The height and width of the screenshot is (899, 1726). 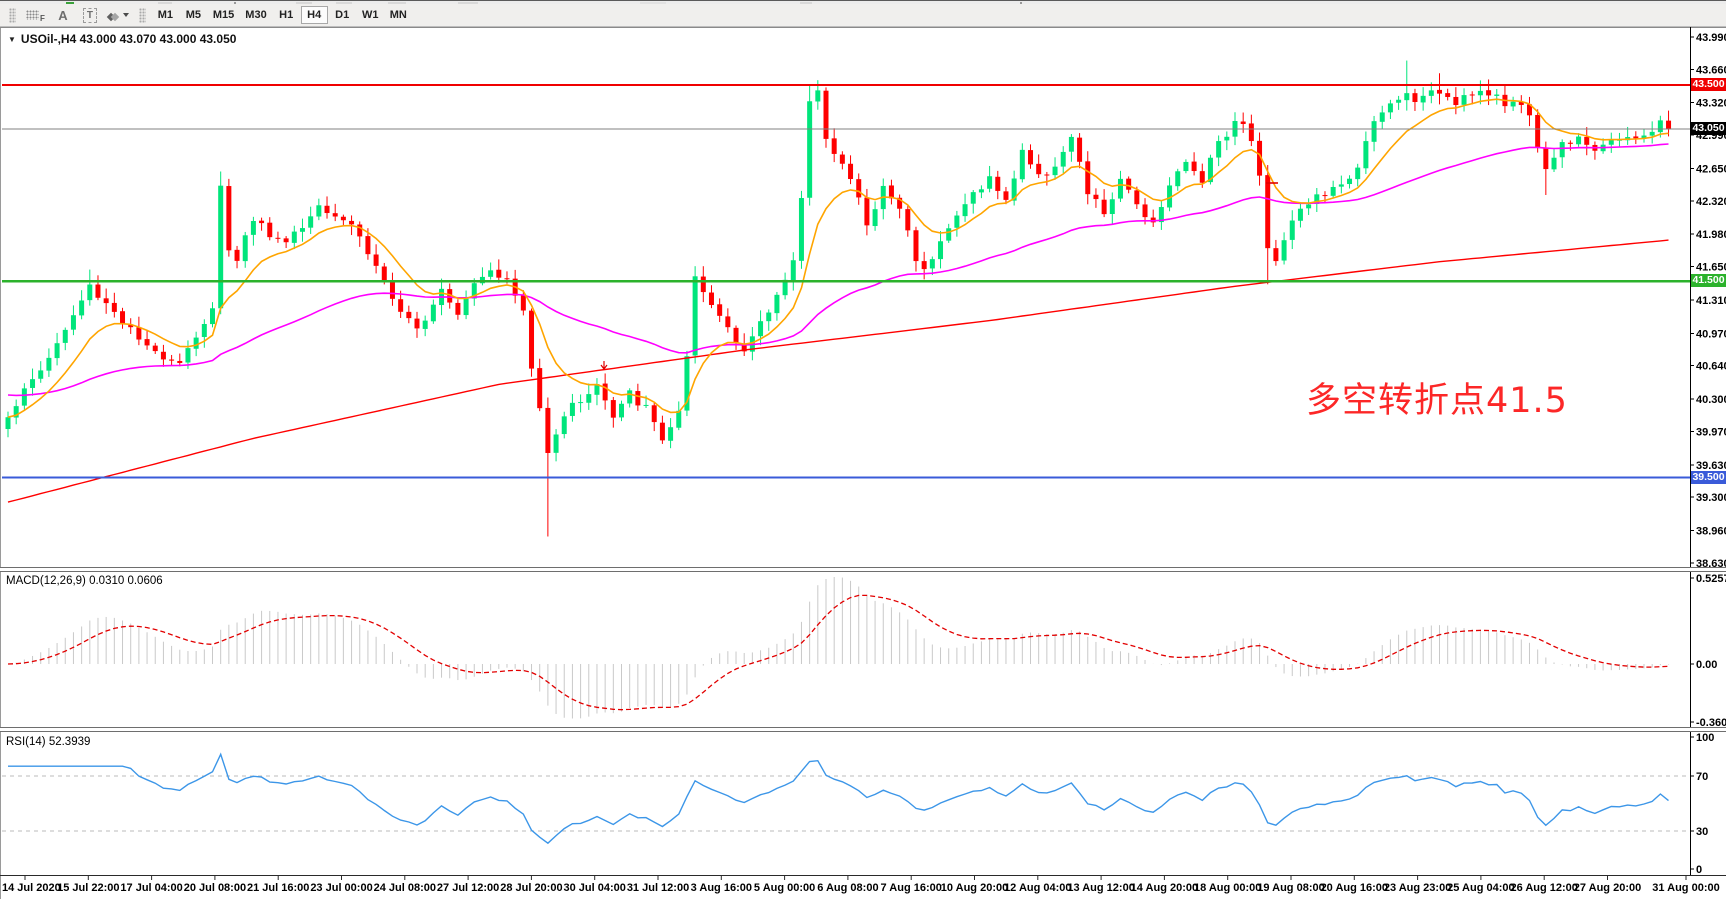 I want to click on date-tick-label: 20 Aug 16:00, so click(x=1354, y=888).